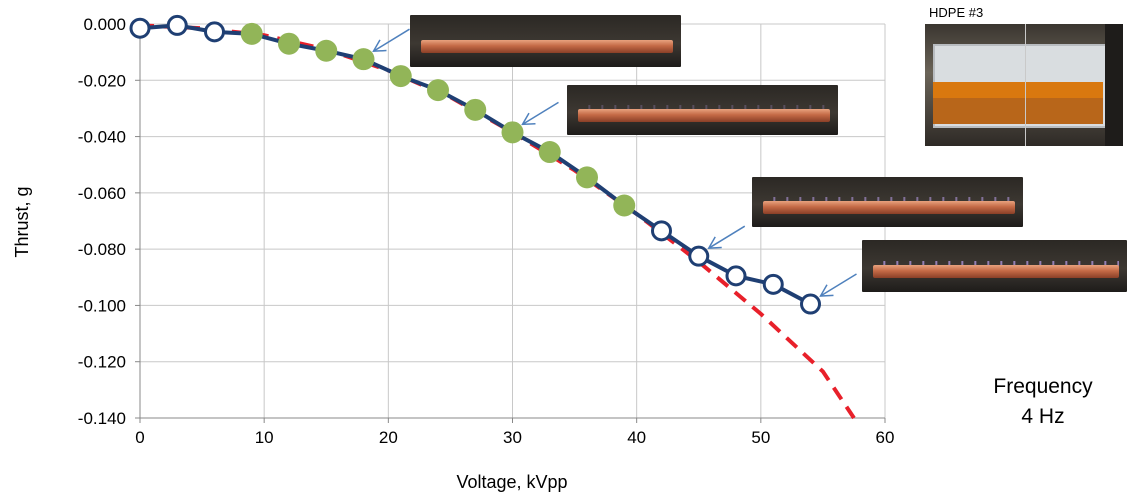 The image size is (1127, 498). What do you see at coordinates (438, 119) in the screenshot?
I see `filled-marker-series` at bounding box center [438, 119].